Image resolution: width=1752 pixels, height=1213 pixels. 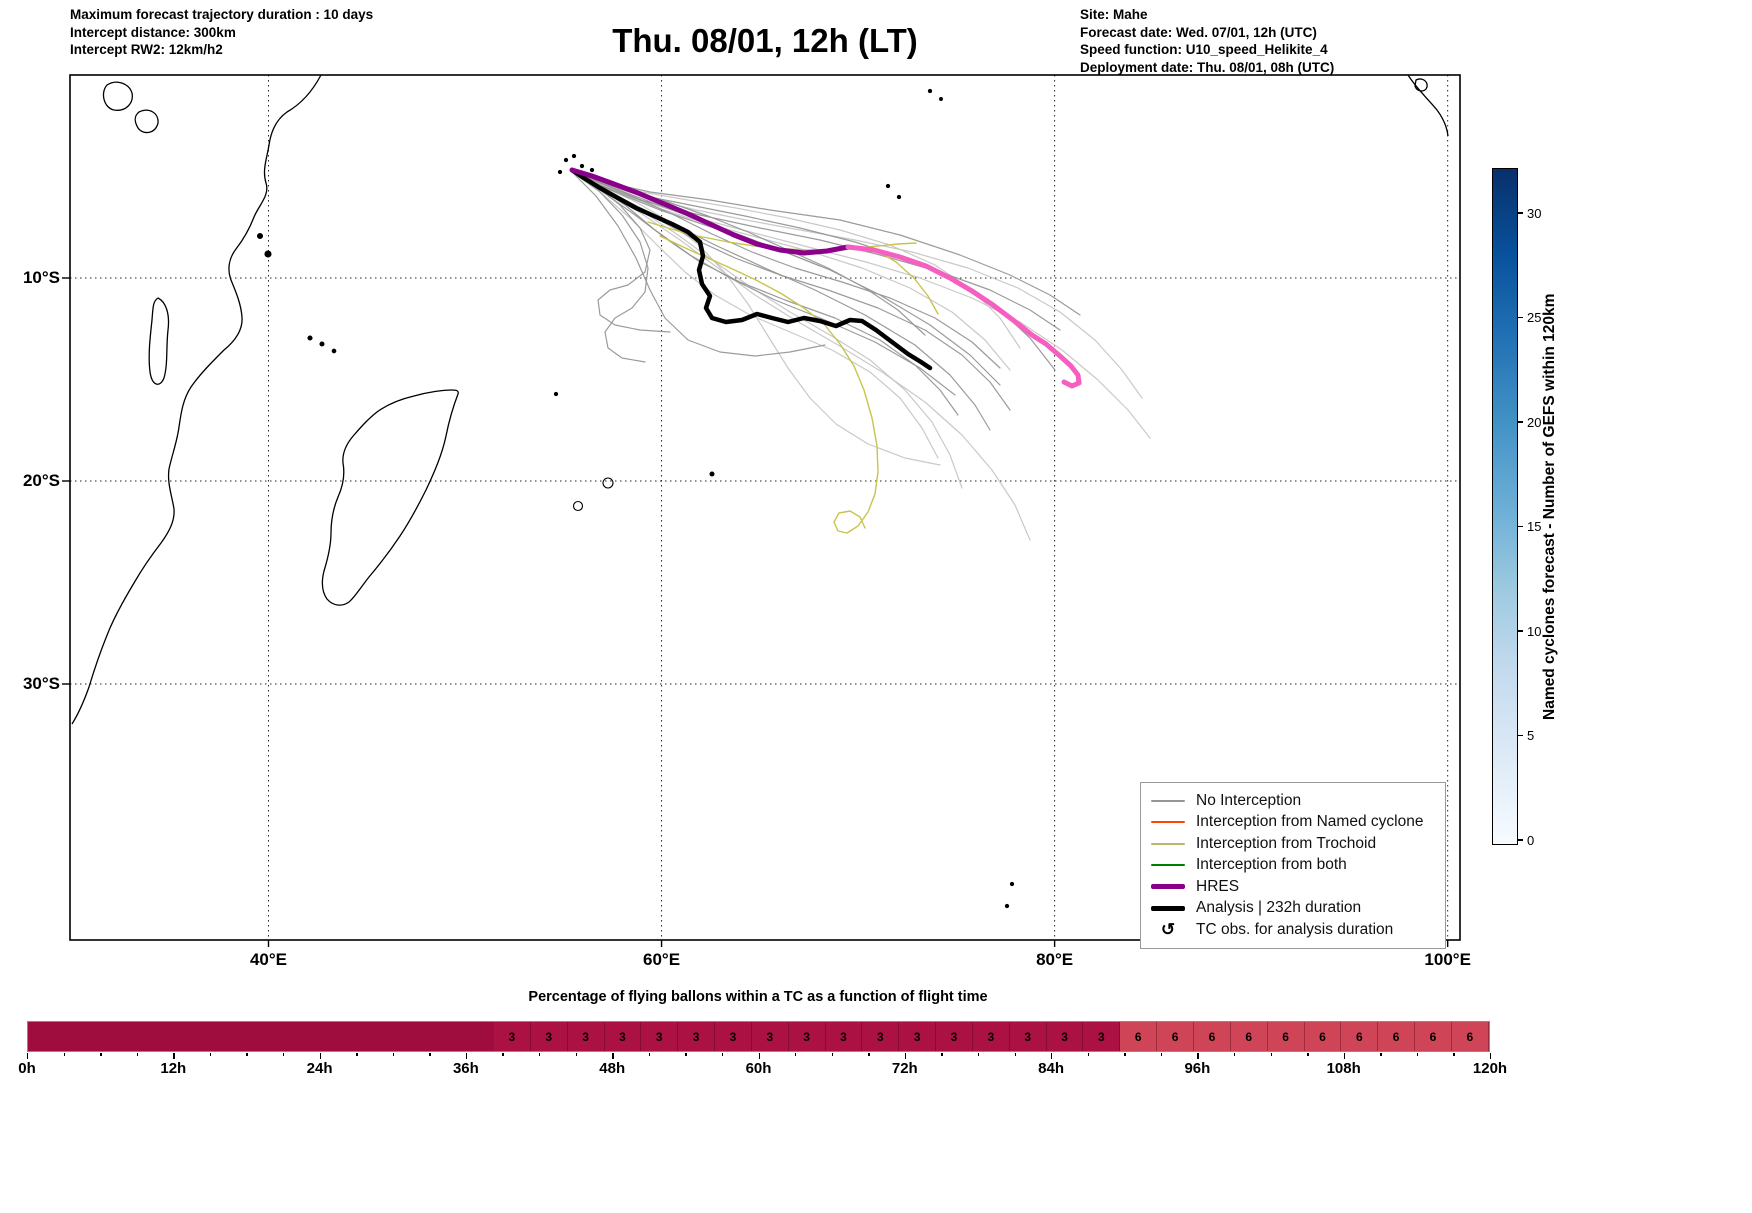 I want to click on colorbar-tick-label: 30, so click(x=1534, y=213).